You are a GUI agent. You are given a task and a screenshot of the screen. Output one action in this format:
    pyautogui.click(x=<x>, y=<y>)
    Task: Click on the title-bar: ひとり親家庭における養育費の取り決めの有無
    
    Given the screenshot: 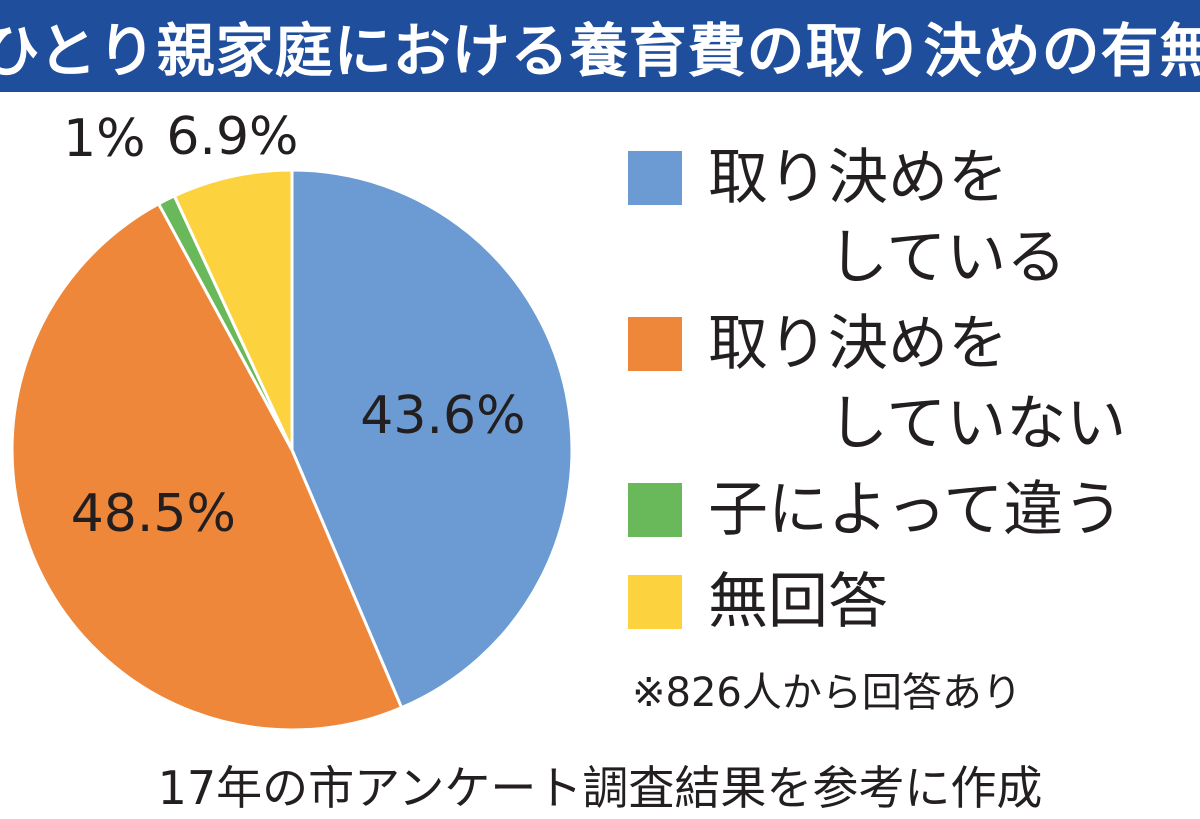 What is the action you would take?
    pyautogui.click(x=600, y=46)
    